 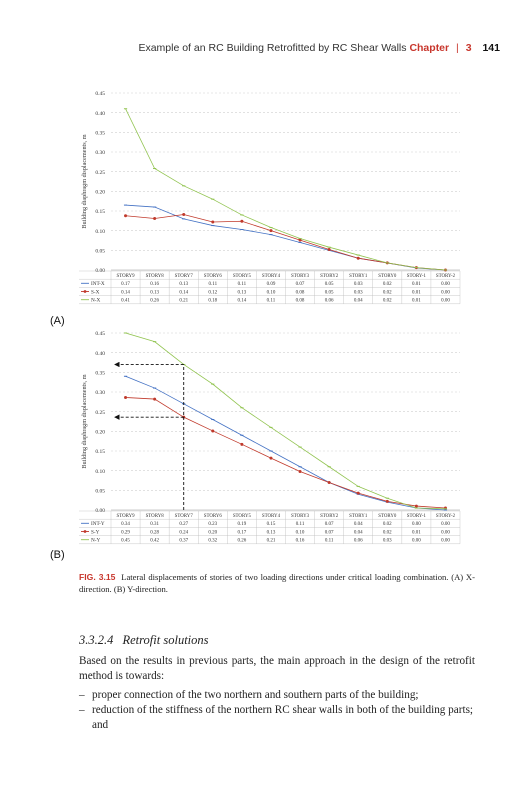 I want to click on y-tick-label: 0.15, so click(x=100, y=452).